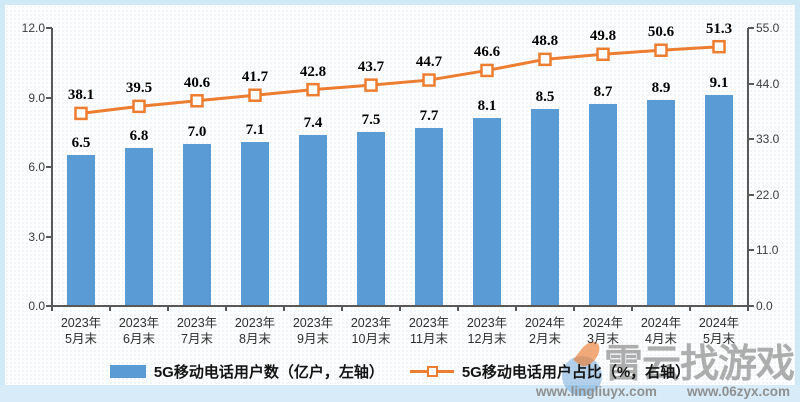  Describe the element at coordinates (487, 331) in the screenshot. I see `x-tick-label: 2023年 12月末` at that location.